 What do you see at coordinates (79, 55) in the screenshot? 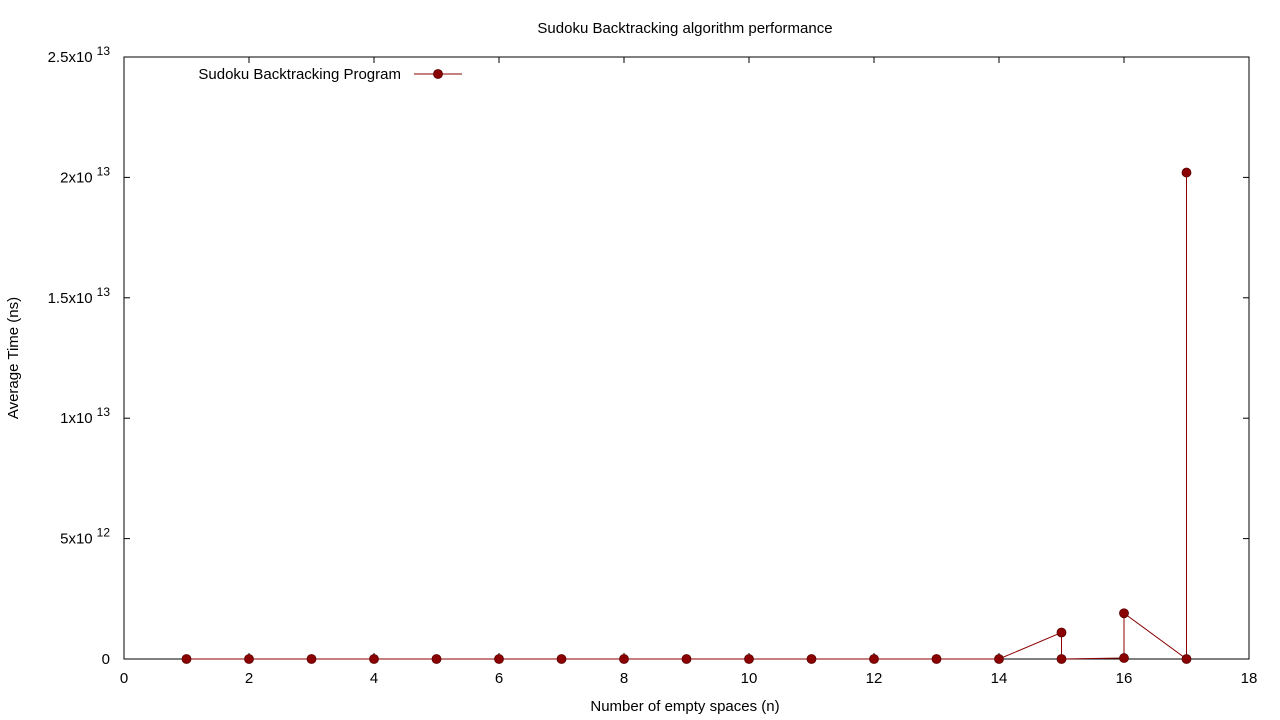
I see `y-tick-label: 2.5x10 13` at bounding box center [79, 55].